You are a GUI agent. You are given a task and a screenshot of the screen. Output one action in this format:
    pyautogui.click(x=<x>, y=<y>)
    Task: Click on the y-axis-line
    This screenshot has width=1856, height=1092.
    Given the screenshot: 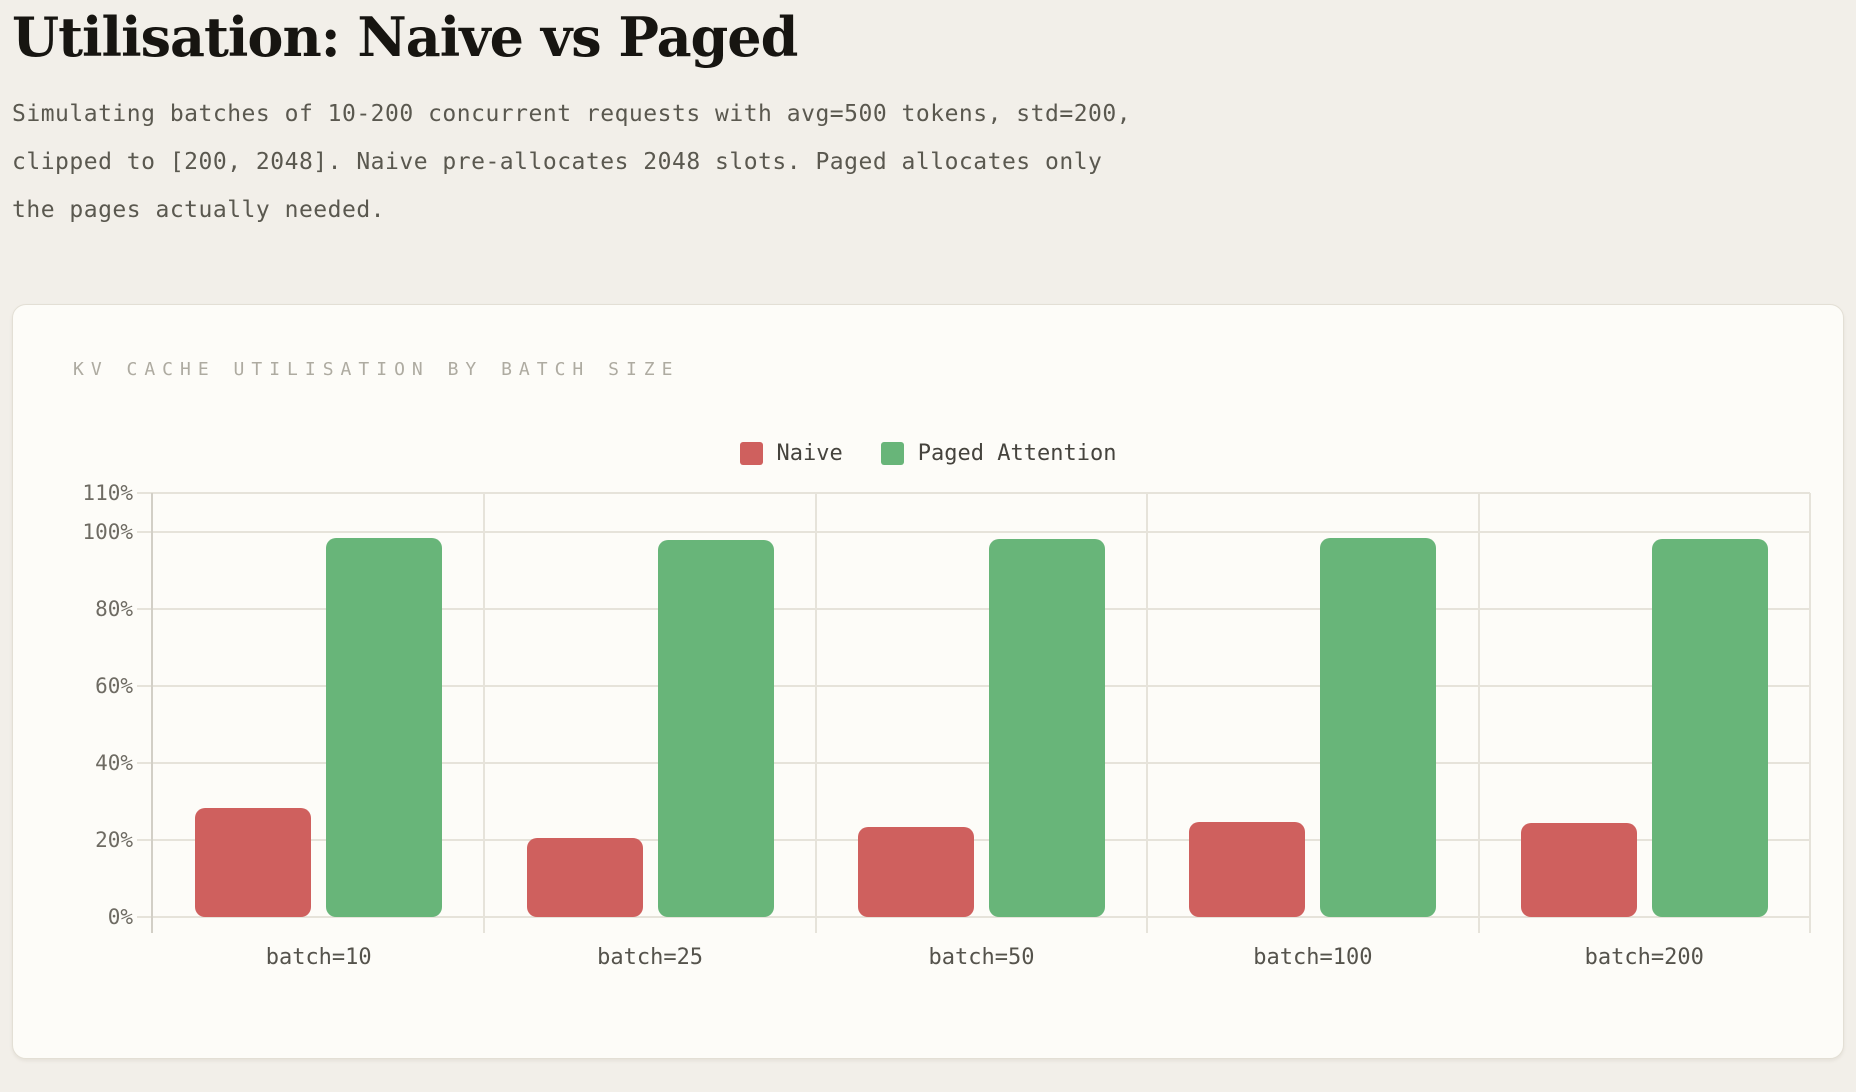 What is the action you would take?
    pyautogui.click(x=152, y=713)
    